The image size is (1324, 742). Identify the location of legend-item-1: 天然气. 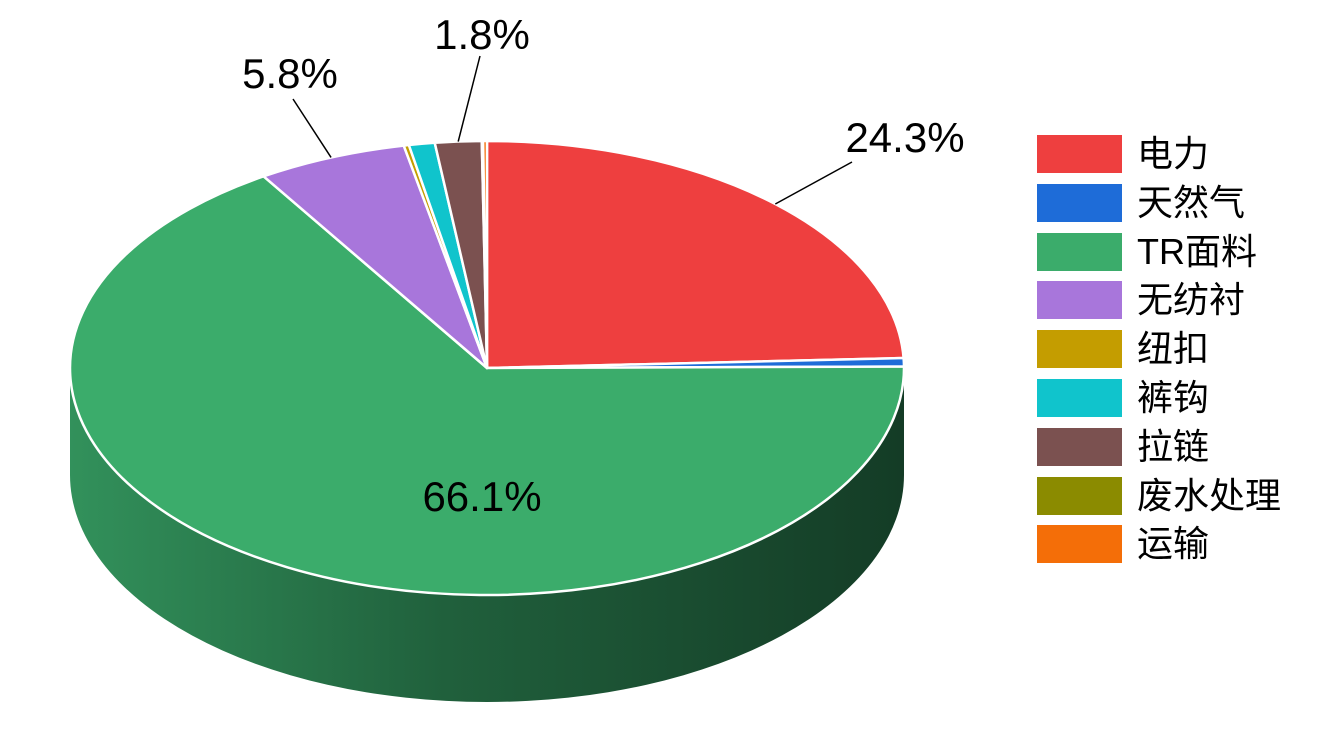
(1159, 202).